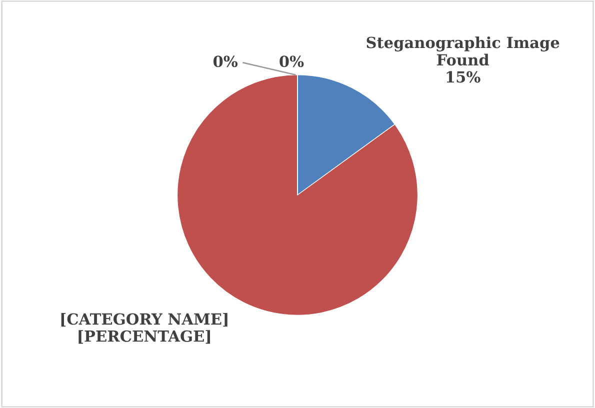 This screenshot has width=595, height=408. Describe the element at coordinates (463, 51) in the screenshot. I see `slice-label: Steganographic Image Found` at that location.